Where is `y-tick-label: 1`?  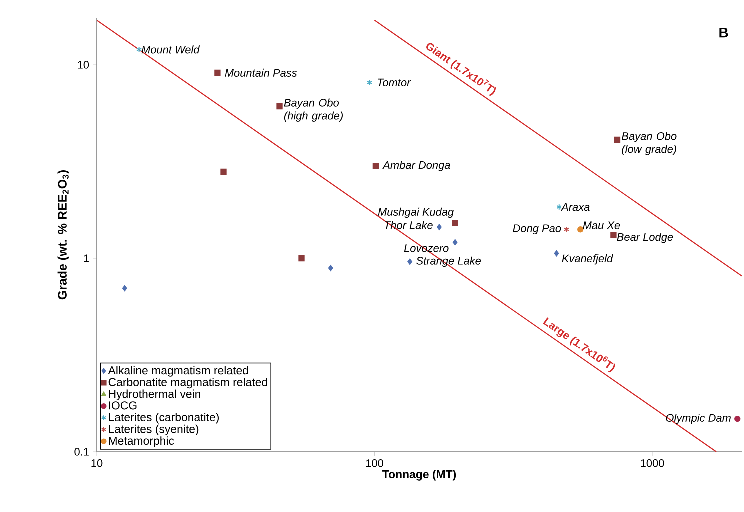 y-tick-label: 1 is located at coordinates (86, 258).